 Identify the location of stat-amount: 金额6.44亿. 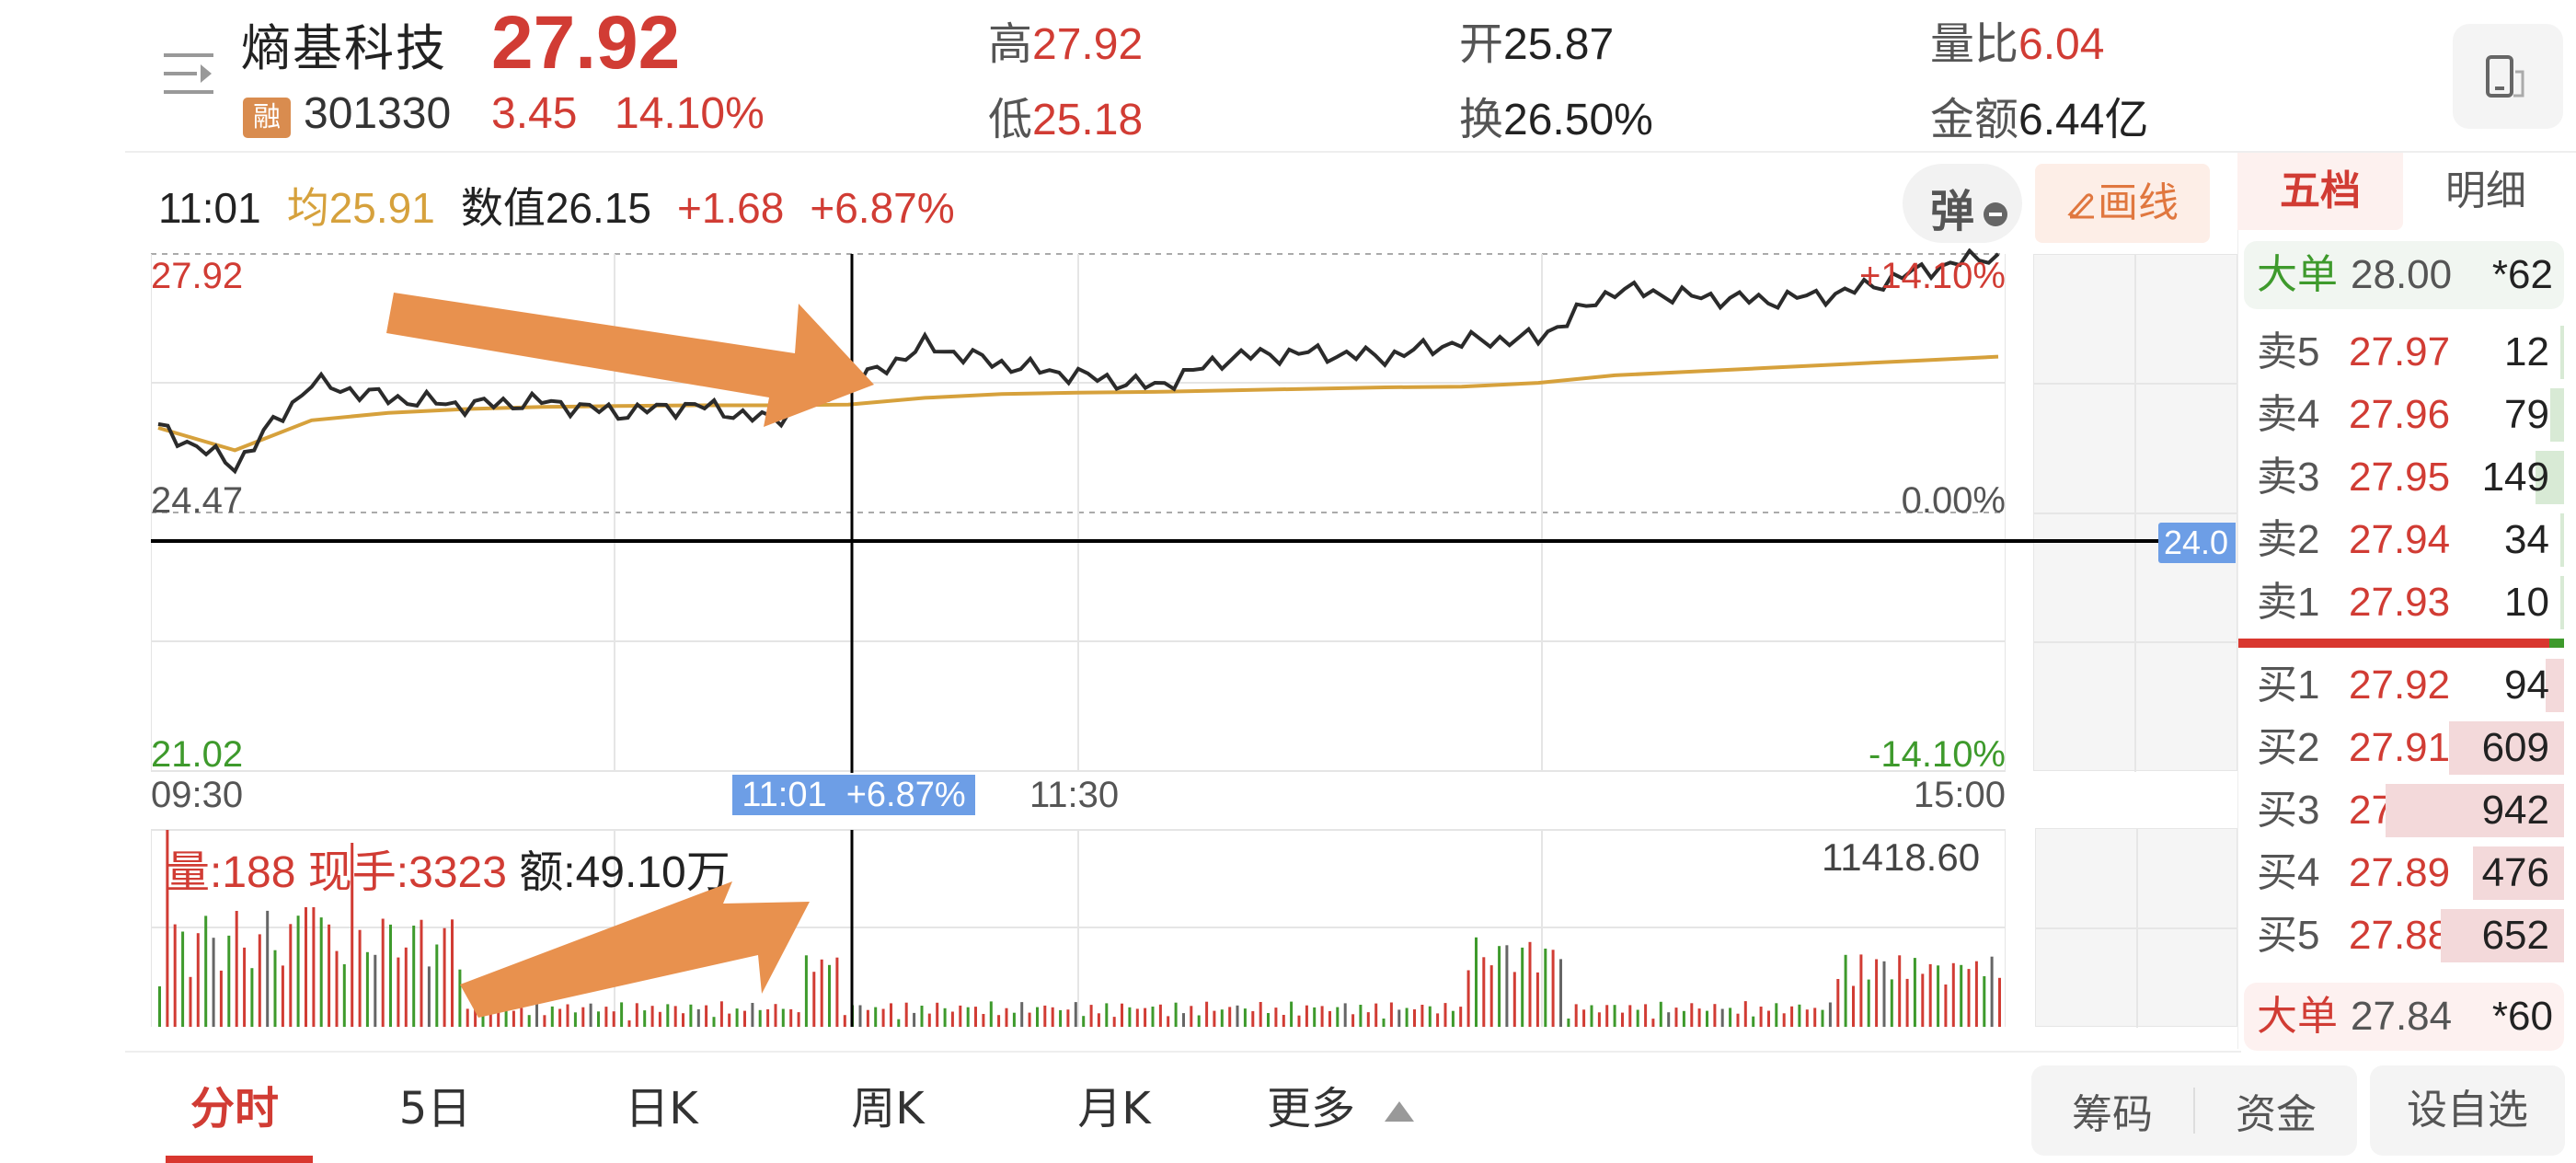
(2039, 115).